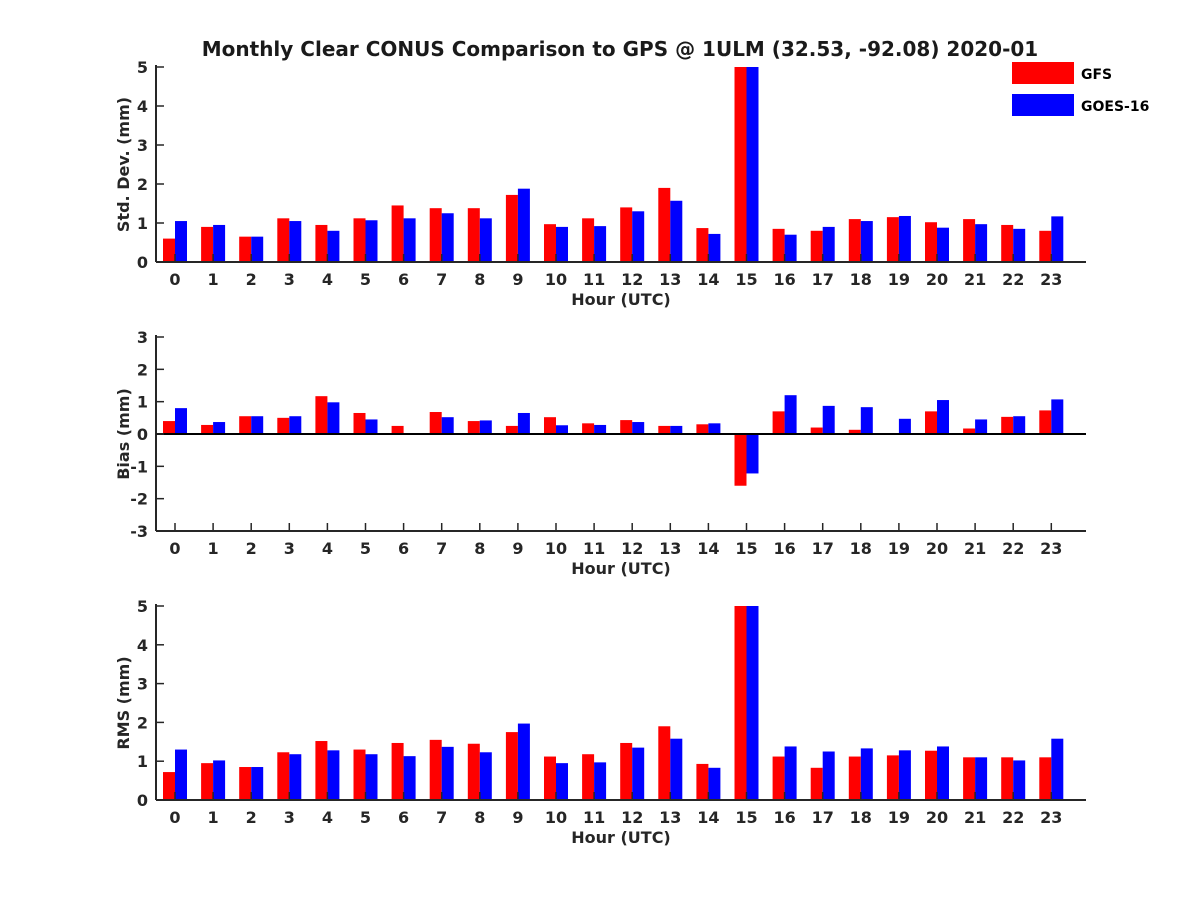 Image resolution: width=1200 pixels, height=900 pixels. I want to click on x-tick-label-bias-8: 8, so click(479, 548).